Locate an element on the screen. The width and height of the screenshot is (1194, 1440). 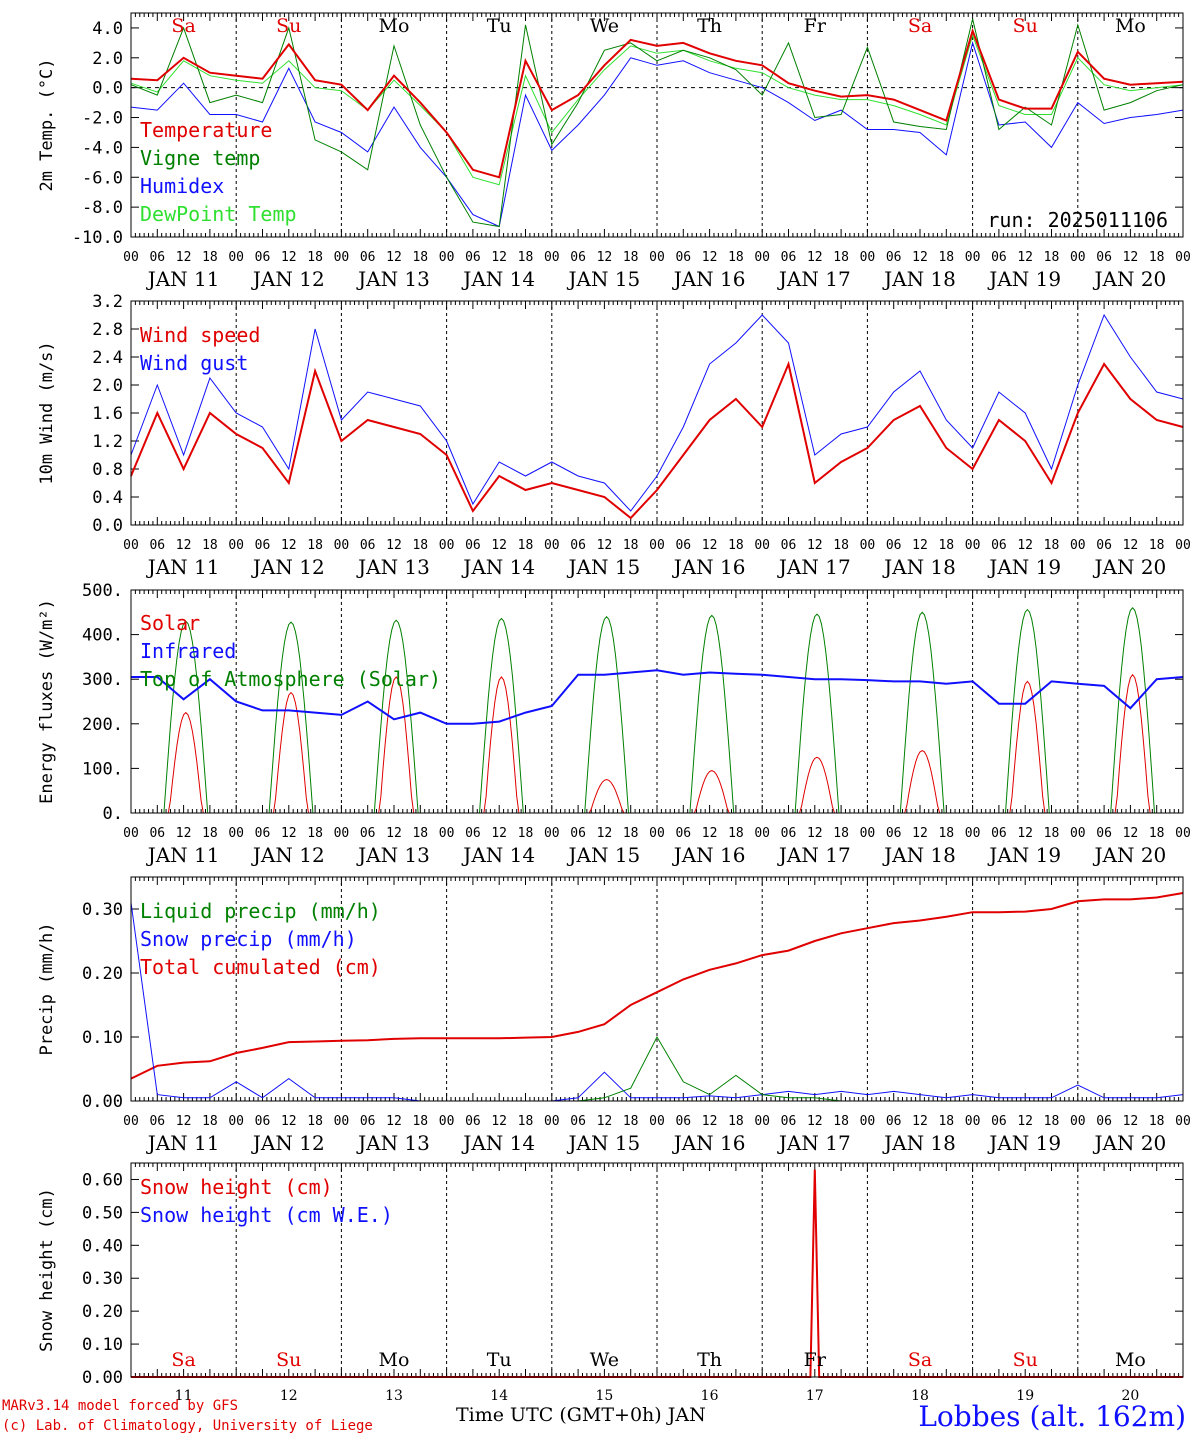
y-tick-label: 0.60 is located at coordinates (102, 1180).